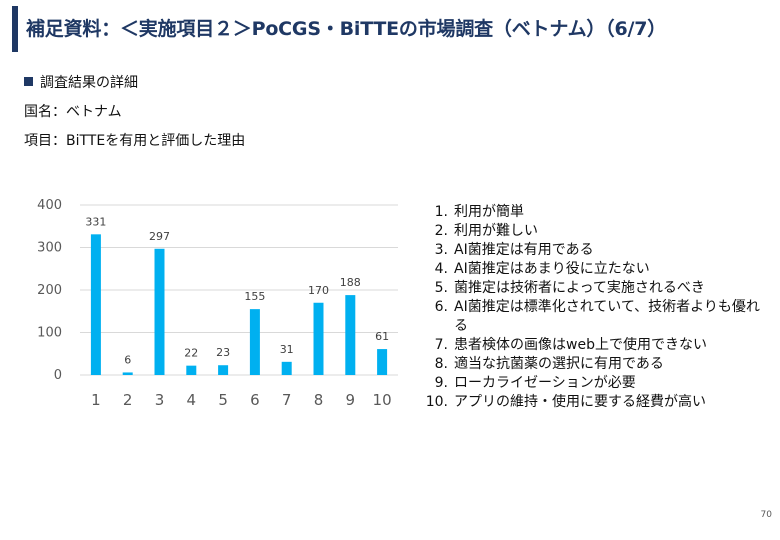 The width and height of the screenshot is (780, 540). I want to click on reason-item-4: 4. AI菌推定はあまり役に立たない, so click(590, 269).